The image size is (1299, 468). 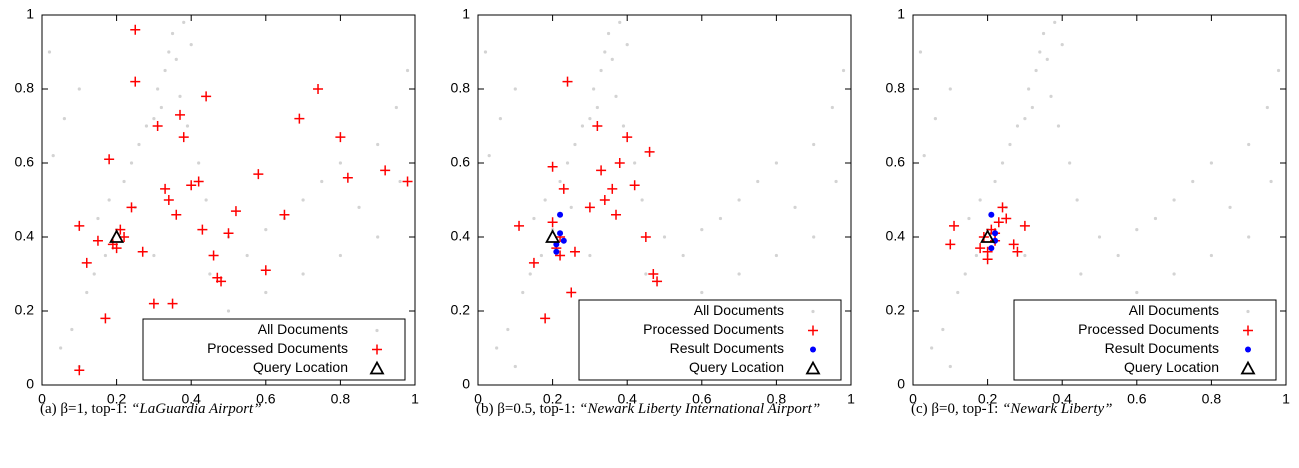 What do you see at coordinates (466, 384) in the screenshot?
I see `y-tick-label: 0` at bounding box center [466, 384].